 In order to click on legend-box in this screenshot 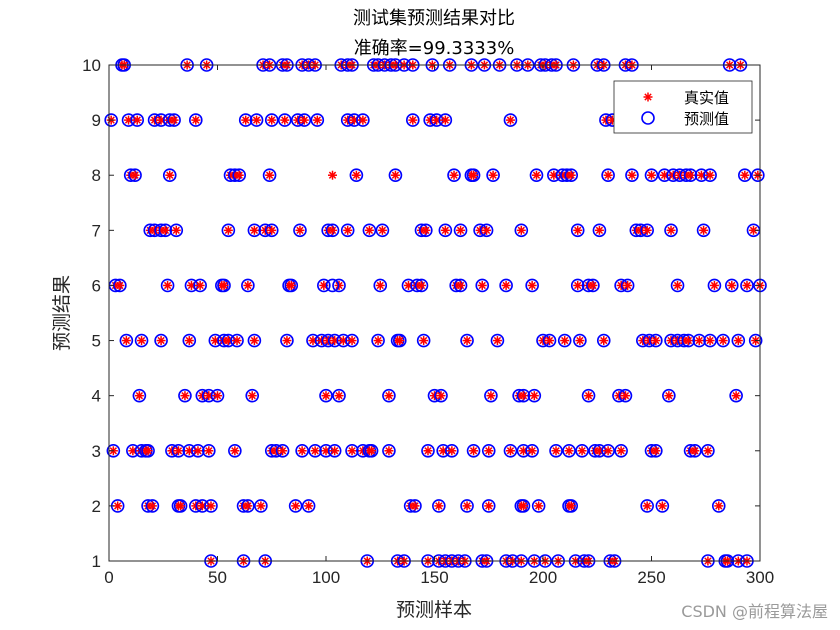, I will do `click(683, 107)`.